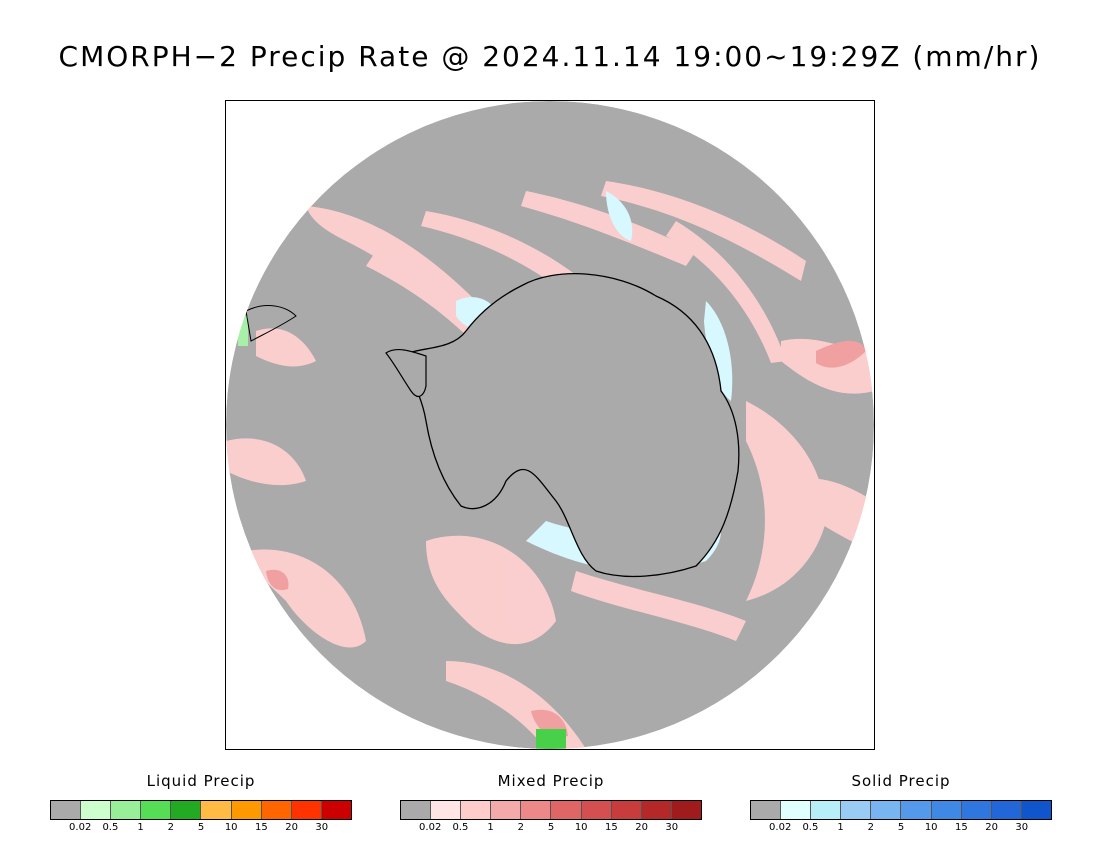 The height and width of the screenshot is (850, 1100). Describe the element at coordinates (271, 323) in the screenshot. I see `south-america-coast` at that location.